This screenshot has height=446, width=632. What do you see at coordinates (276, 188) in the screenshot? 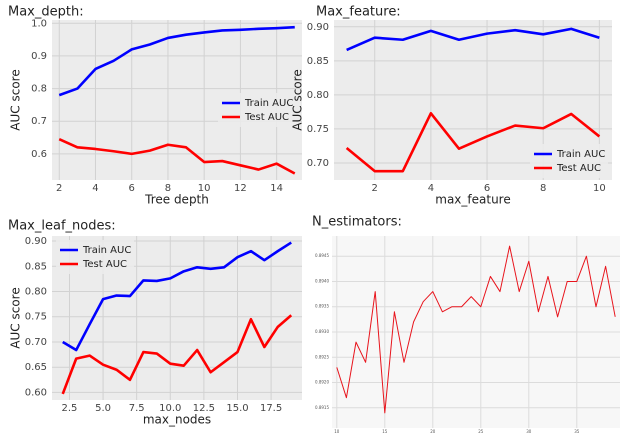
I see `x-tick-label: 14` at bounding box center [276, 188].